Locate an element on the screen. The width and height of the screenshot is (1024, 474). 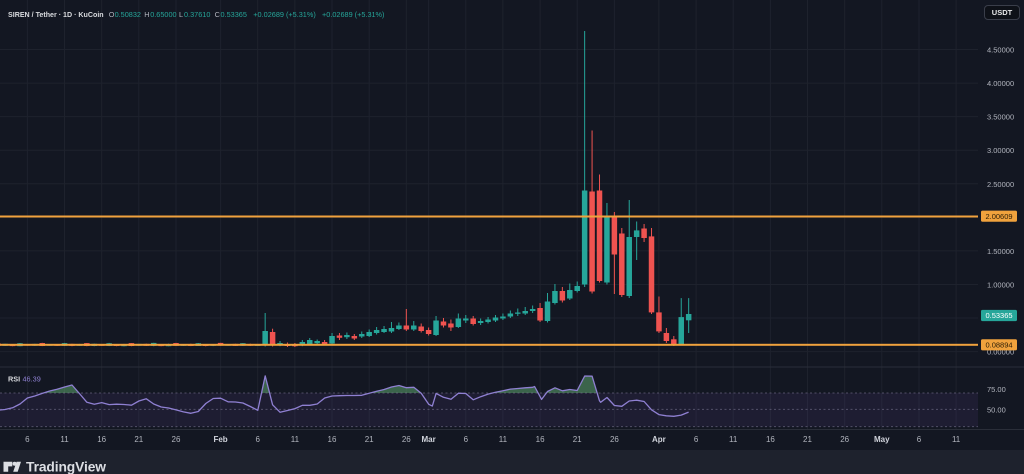
svg-text: 4.50000 is located at coordinates (1000, 50).